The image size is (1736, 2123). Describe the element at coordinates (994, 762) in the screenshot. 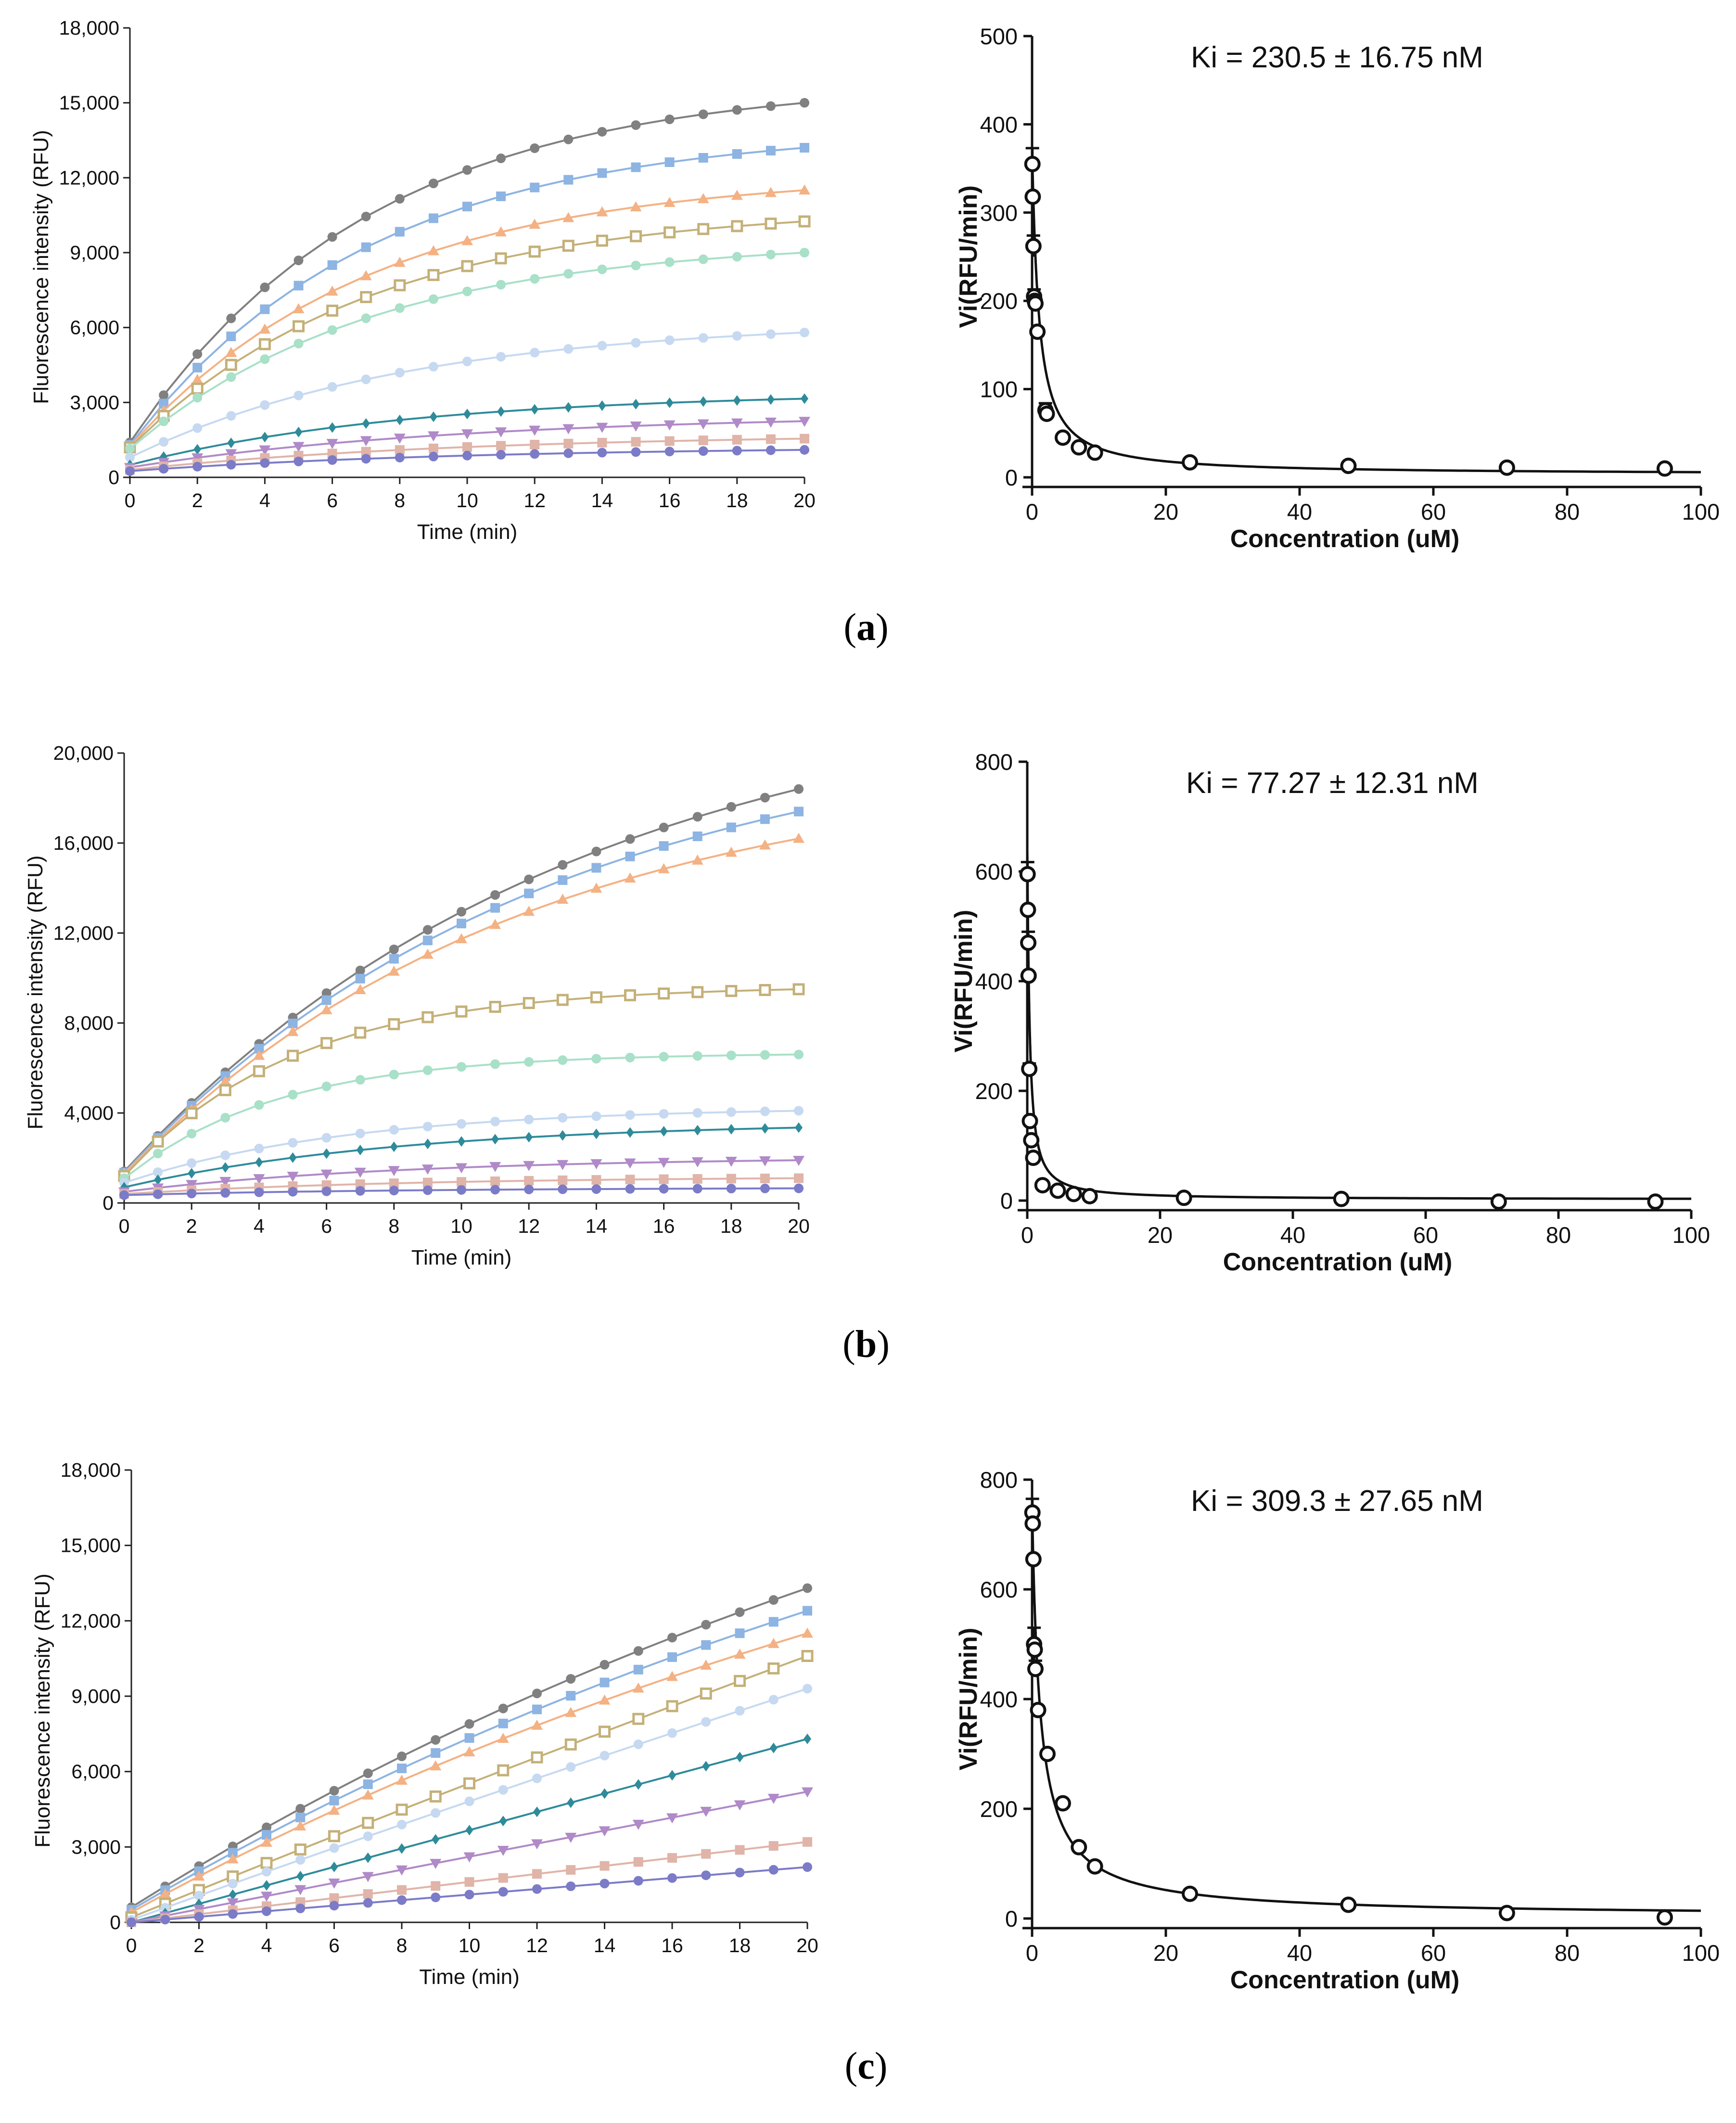

I see `y-tick-label: 800` at that location.